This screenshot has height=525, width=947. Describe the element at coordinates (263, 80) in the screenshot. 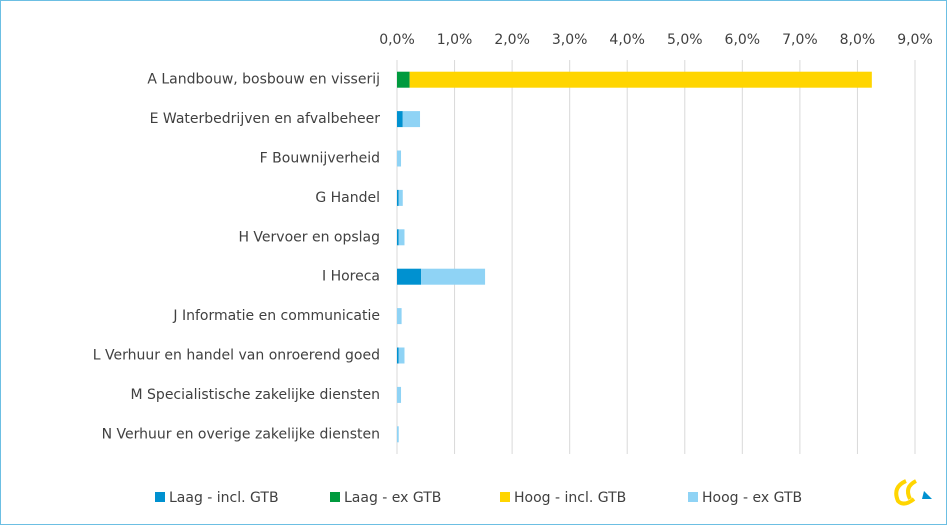

I see `y-tick-label: A Landbouw, bosbouw en visserij` at that location.